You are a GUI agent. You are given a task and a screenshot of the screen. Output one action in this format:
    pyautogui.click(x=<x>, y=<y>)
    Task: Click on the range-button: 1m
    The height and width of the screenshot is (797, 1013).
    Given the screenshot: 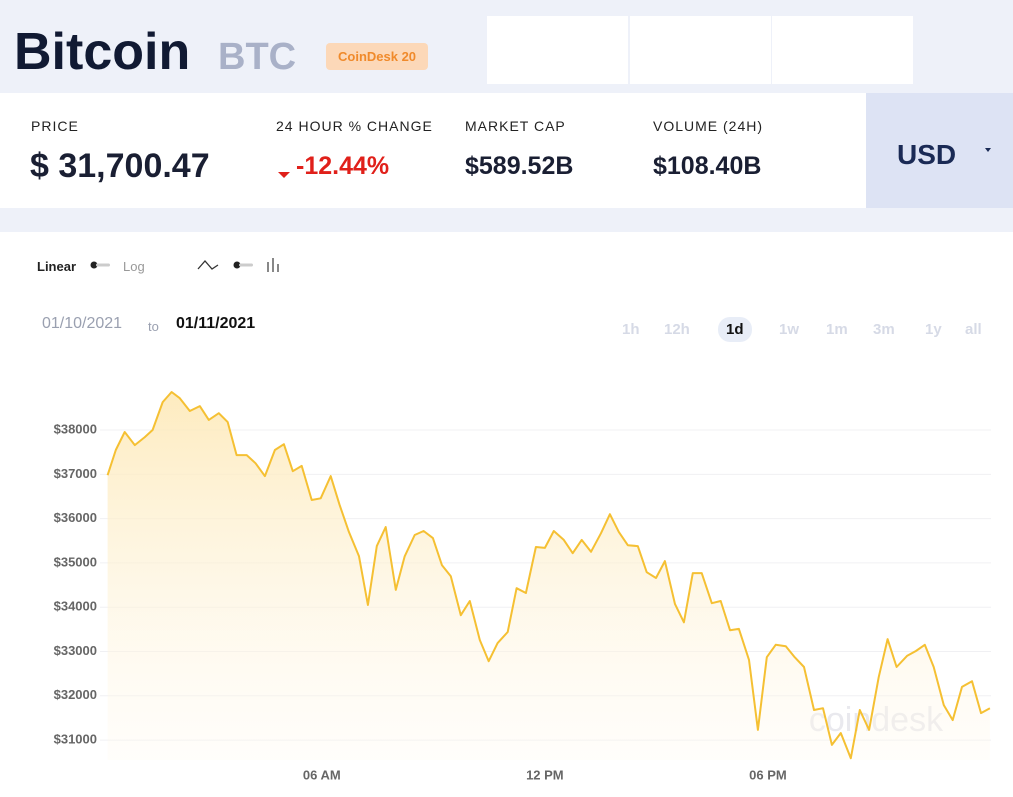 What is the action you would take?
    pyautogui.click(x=837, y=329)
    